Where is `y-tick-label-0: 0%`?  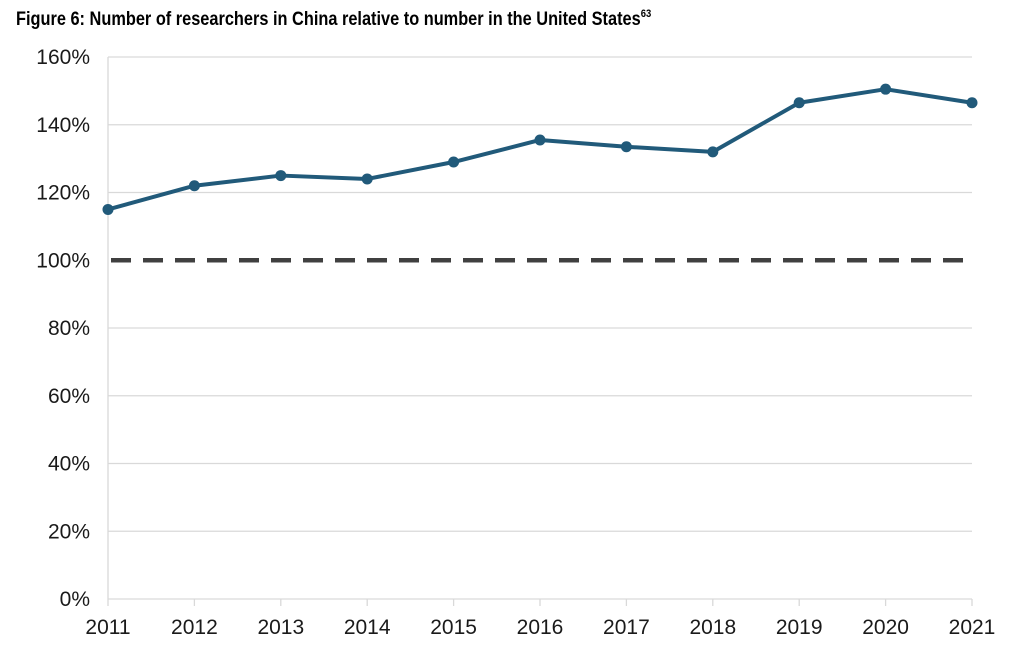 y-tick-label-0: 0% is located at coordinates (75, 599).